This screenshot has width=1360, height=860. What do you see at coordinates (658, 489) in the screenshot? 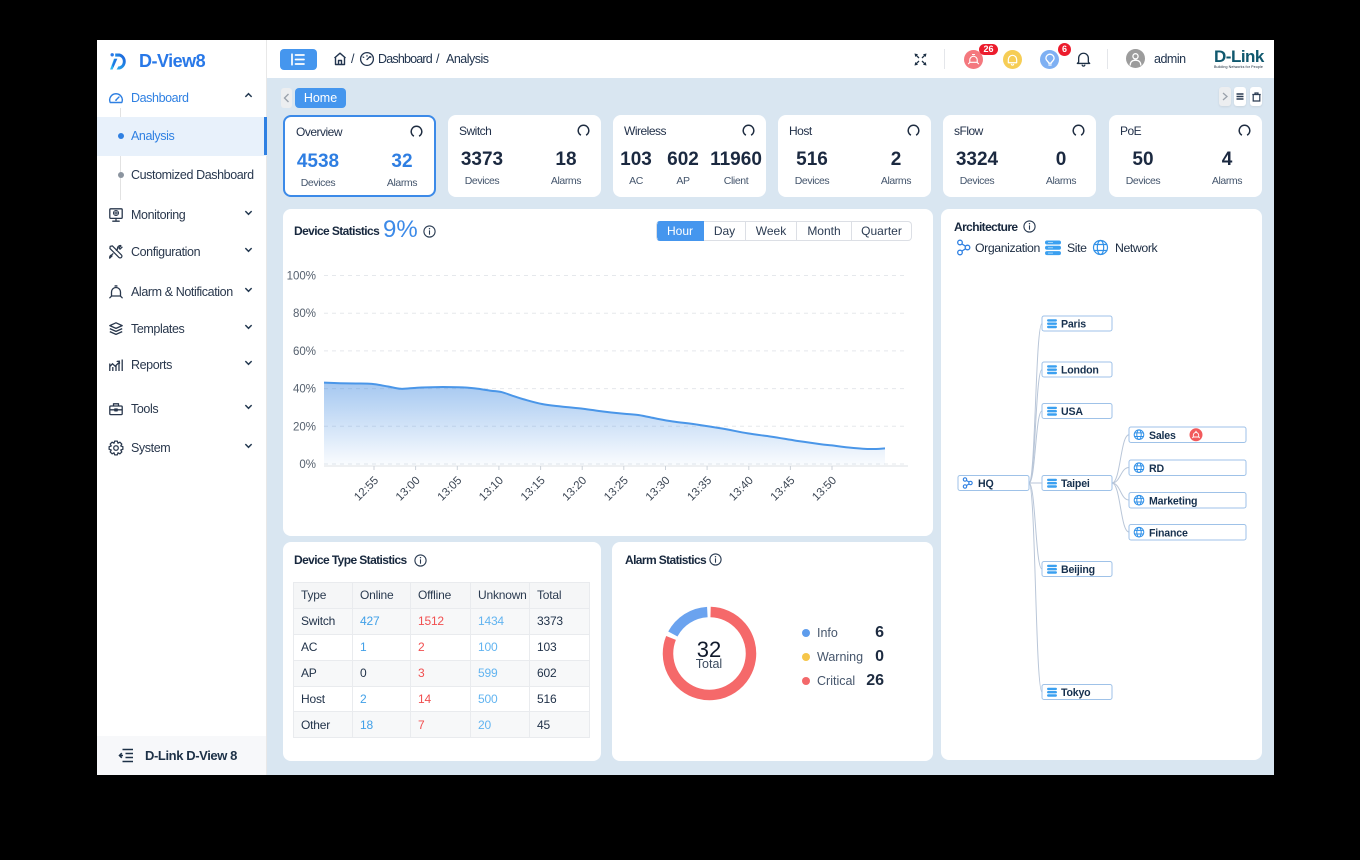
I see `svg-text: 13:30` at bounding box center [658, 489].